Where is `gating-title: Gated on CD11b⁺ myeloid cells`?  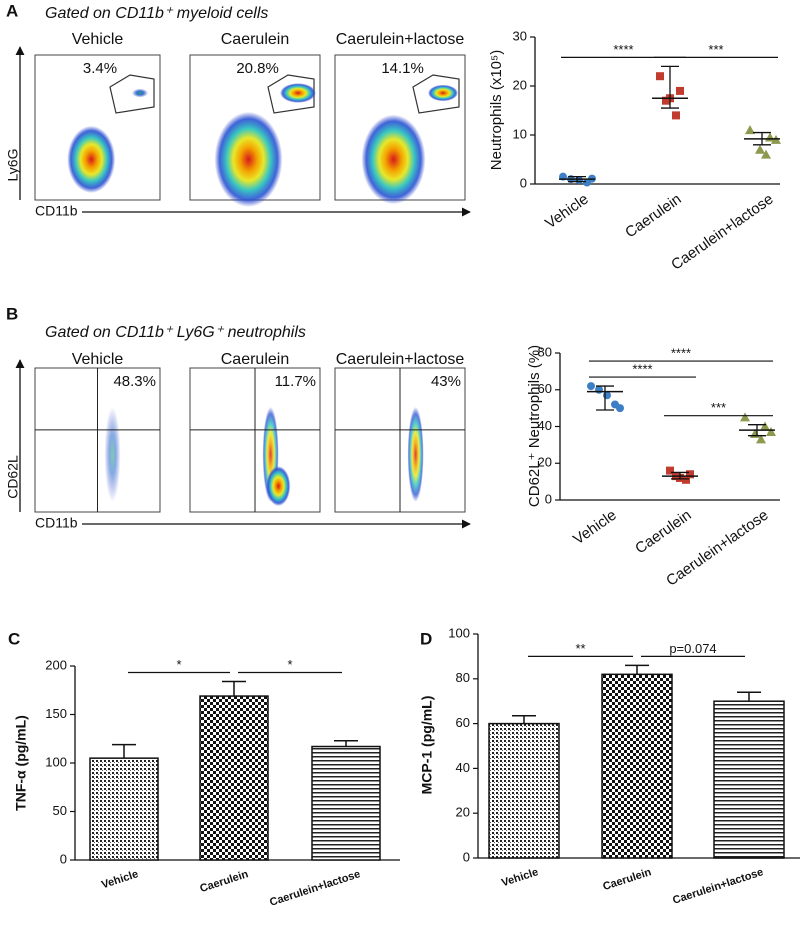 gating-title: Gated on CD11b⁺ myeloid cells is located at coordinates (156, 13).